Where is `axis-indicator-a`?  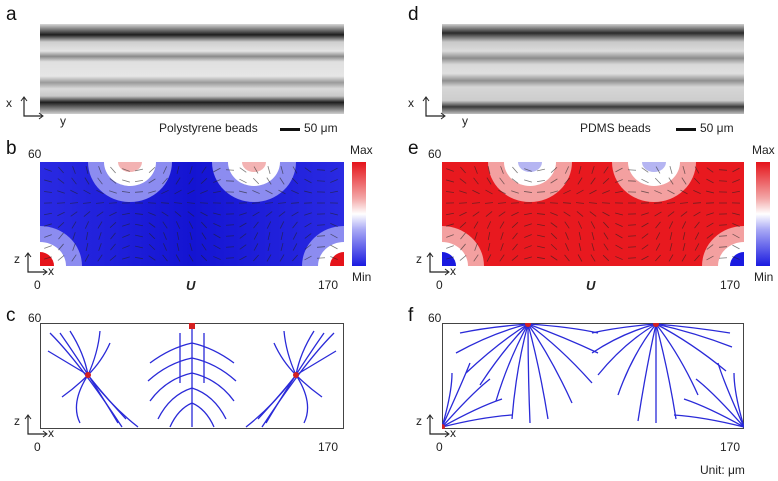
axis-indicator-a is located at coordinates (33, 111).